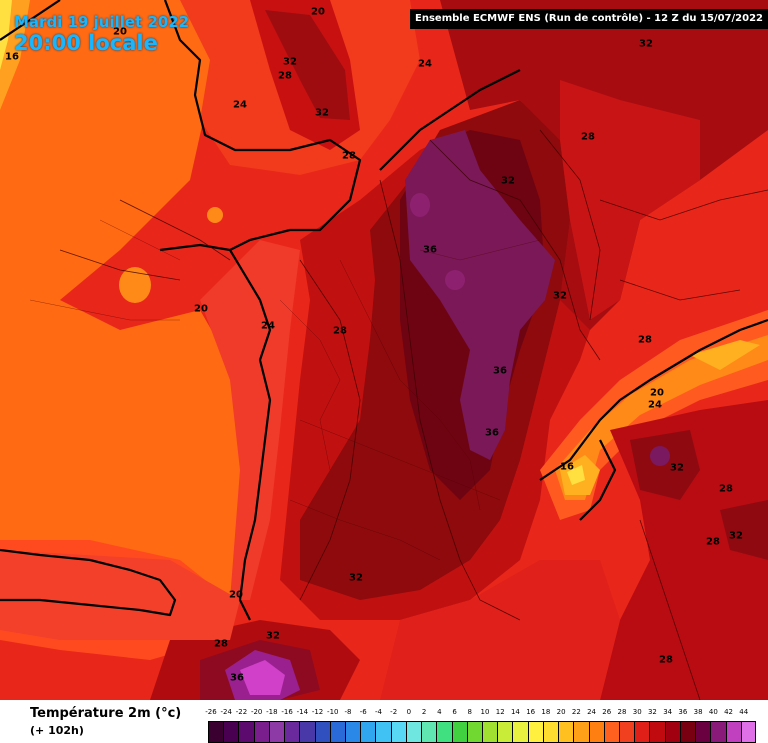 This screenshot has height=743, width=768. What do you see at coordinates (698, 712) in the screenshot?
I see `scale-tick-label: 38` at bounding box center [698, 712].